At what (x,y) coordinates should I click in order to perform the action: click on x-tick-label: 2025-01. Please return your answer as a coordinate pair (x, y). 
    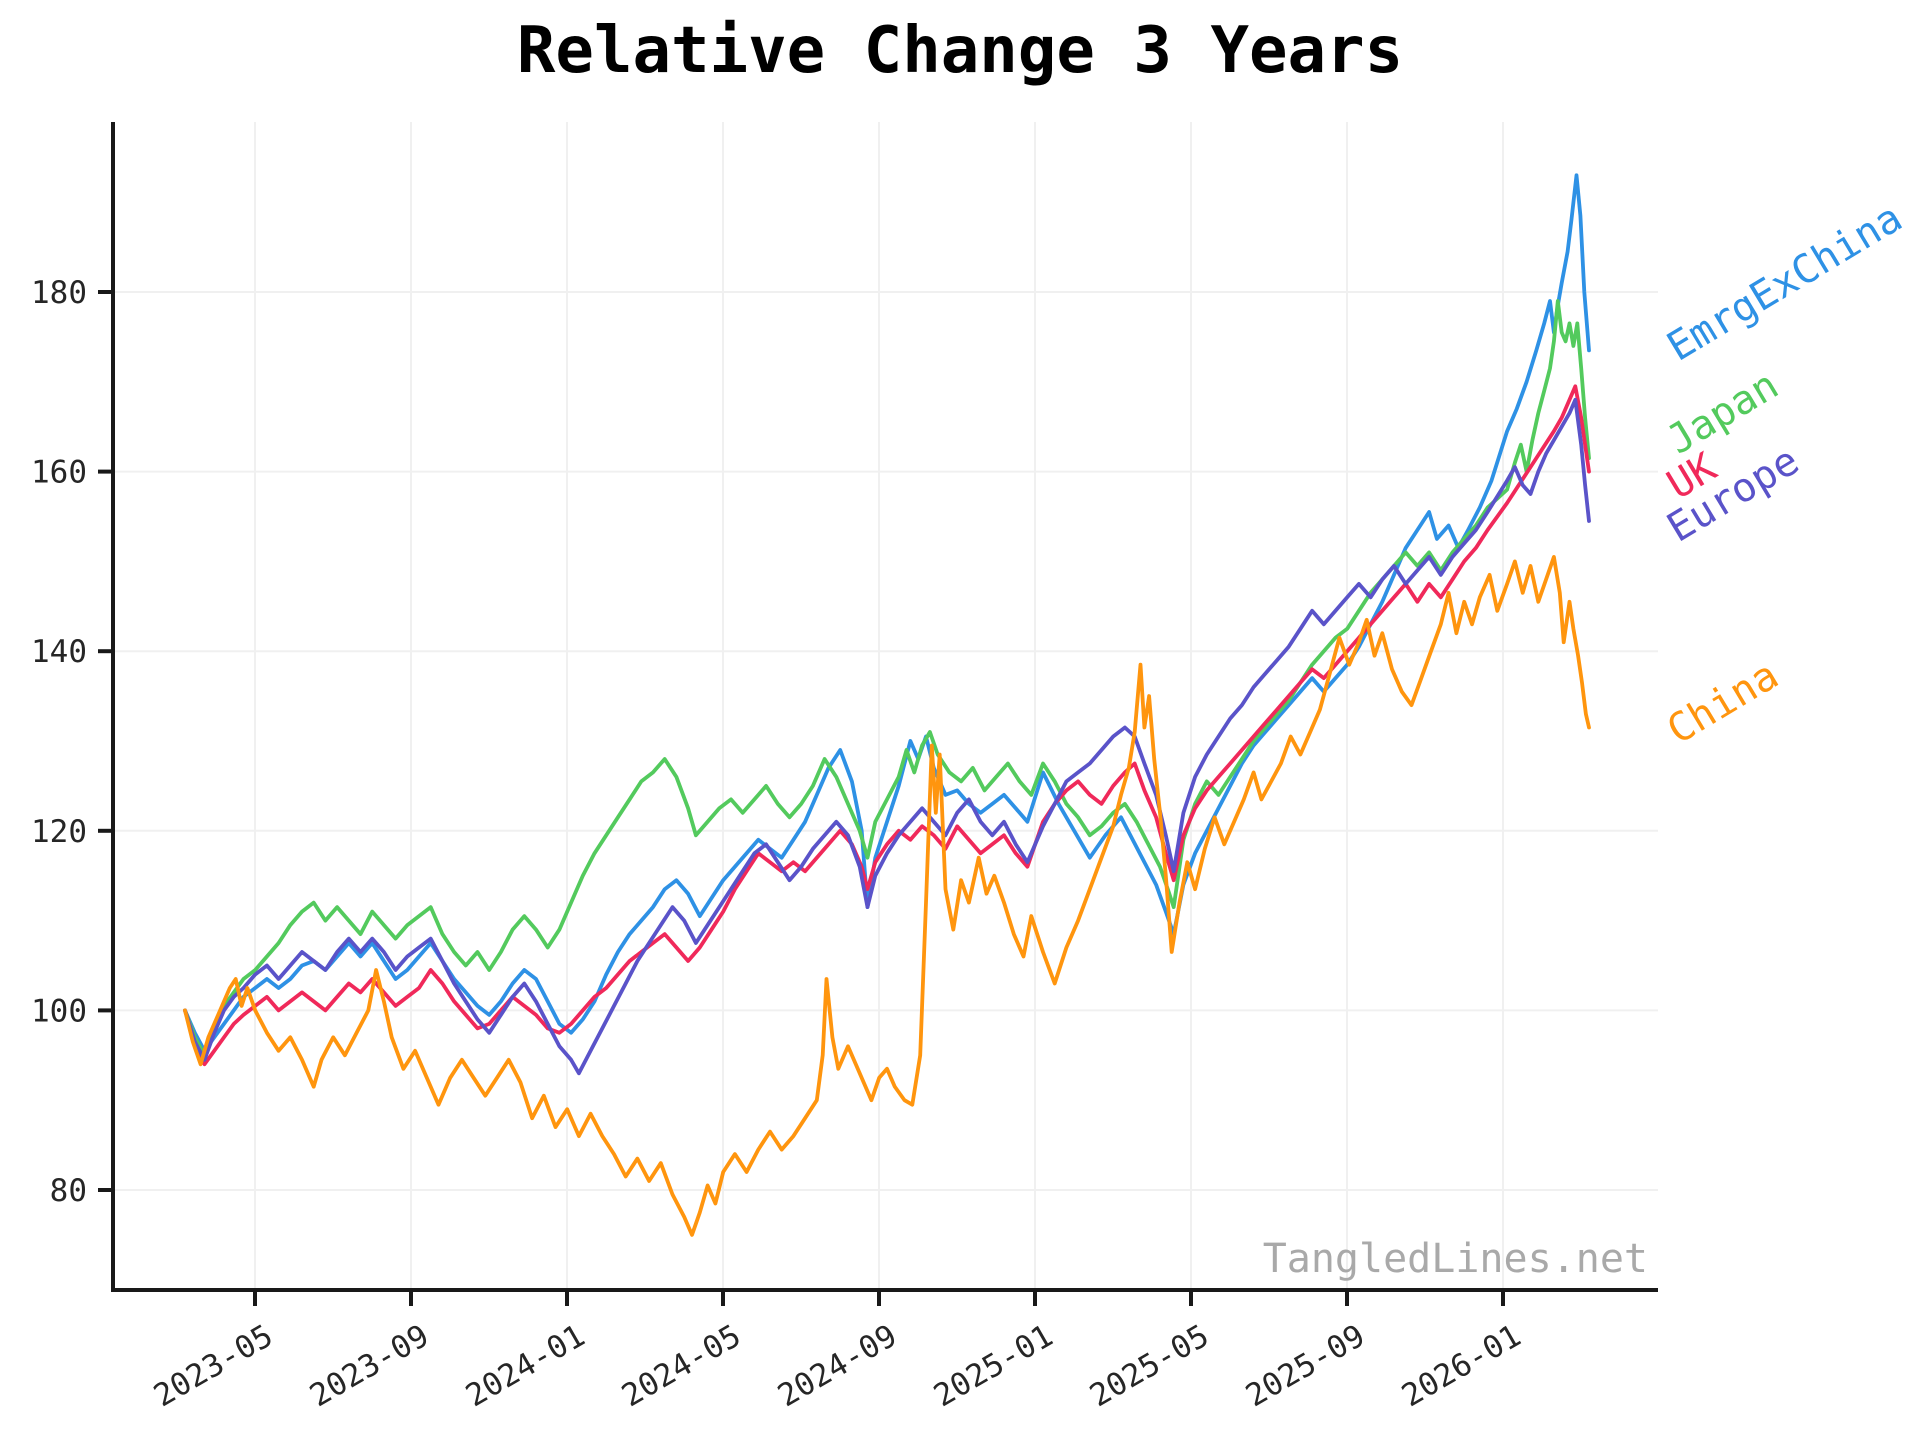
    Looking at the image, I should click on (993, 1366).